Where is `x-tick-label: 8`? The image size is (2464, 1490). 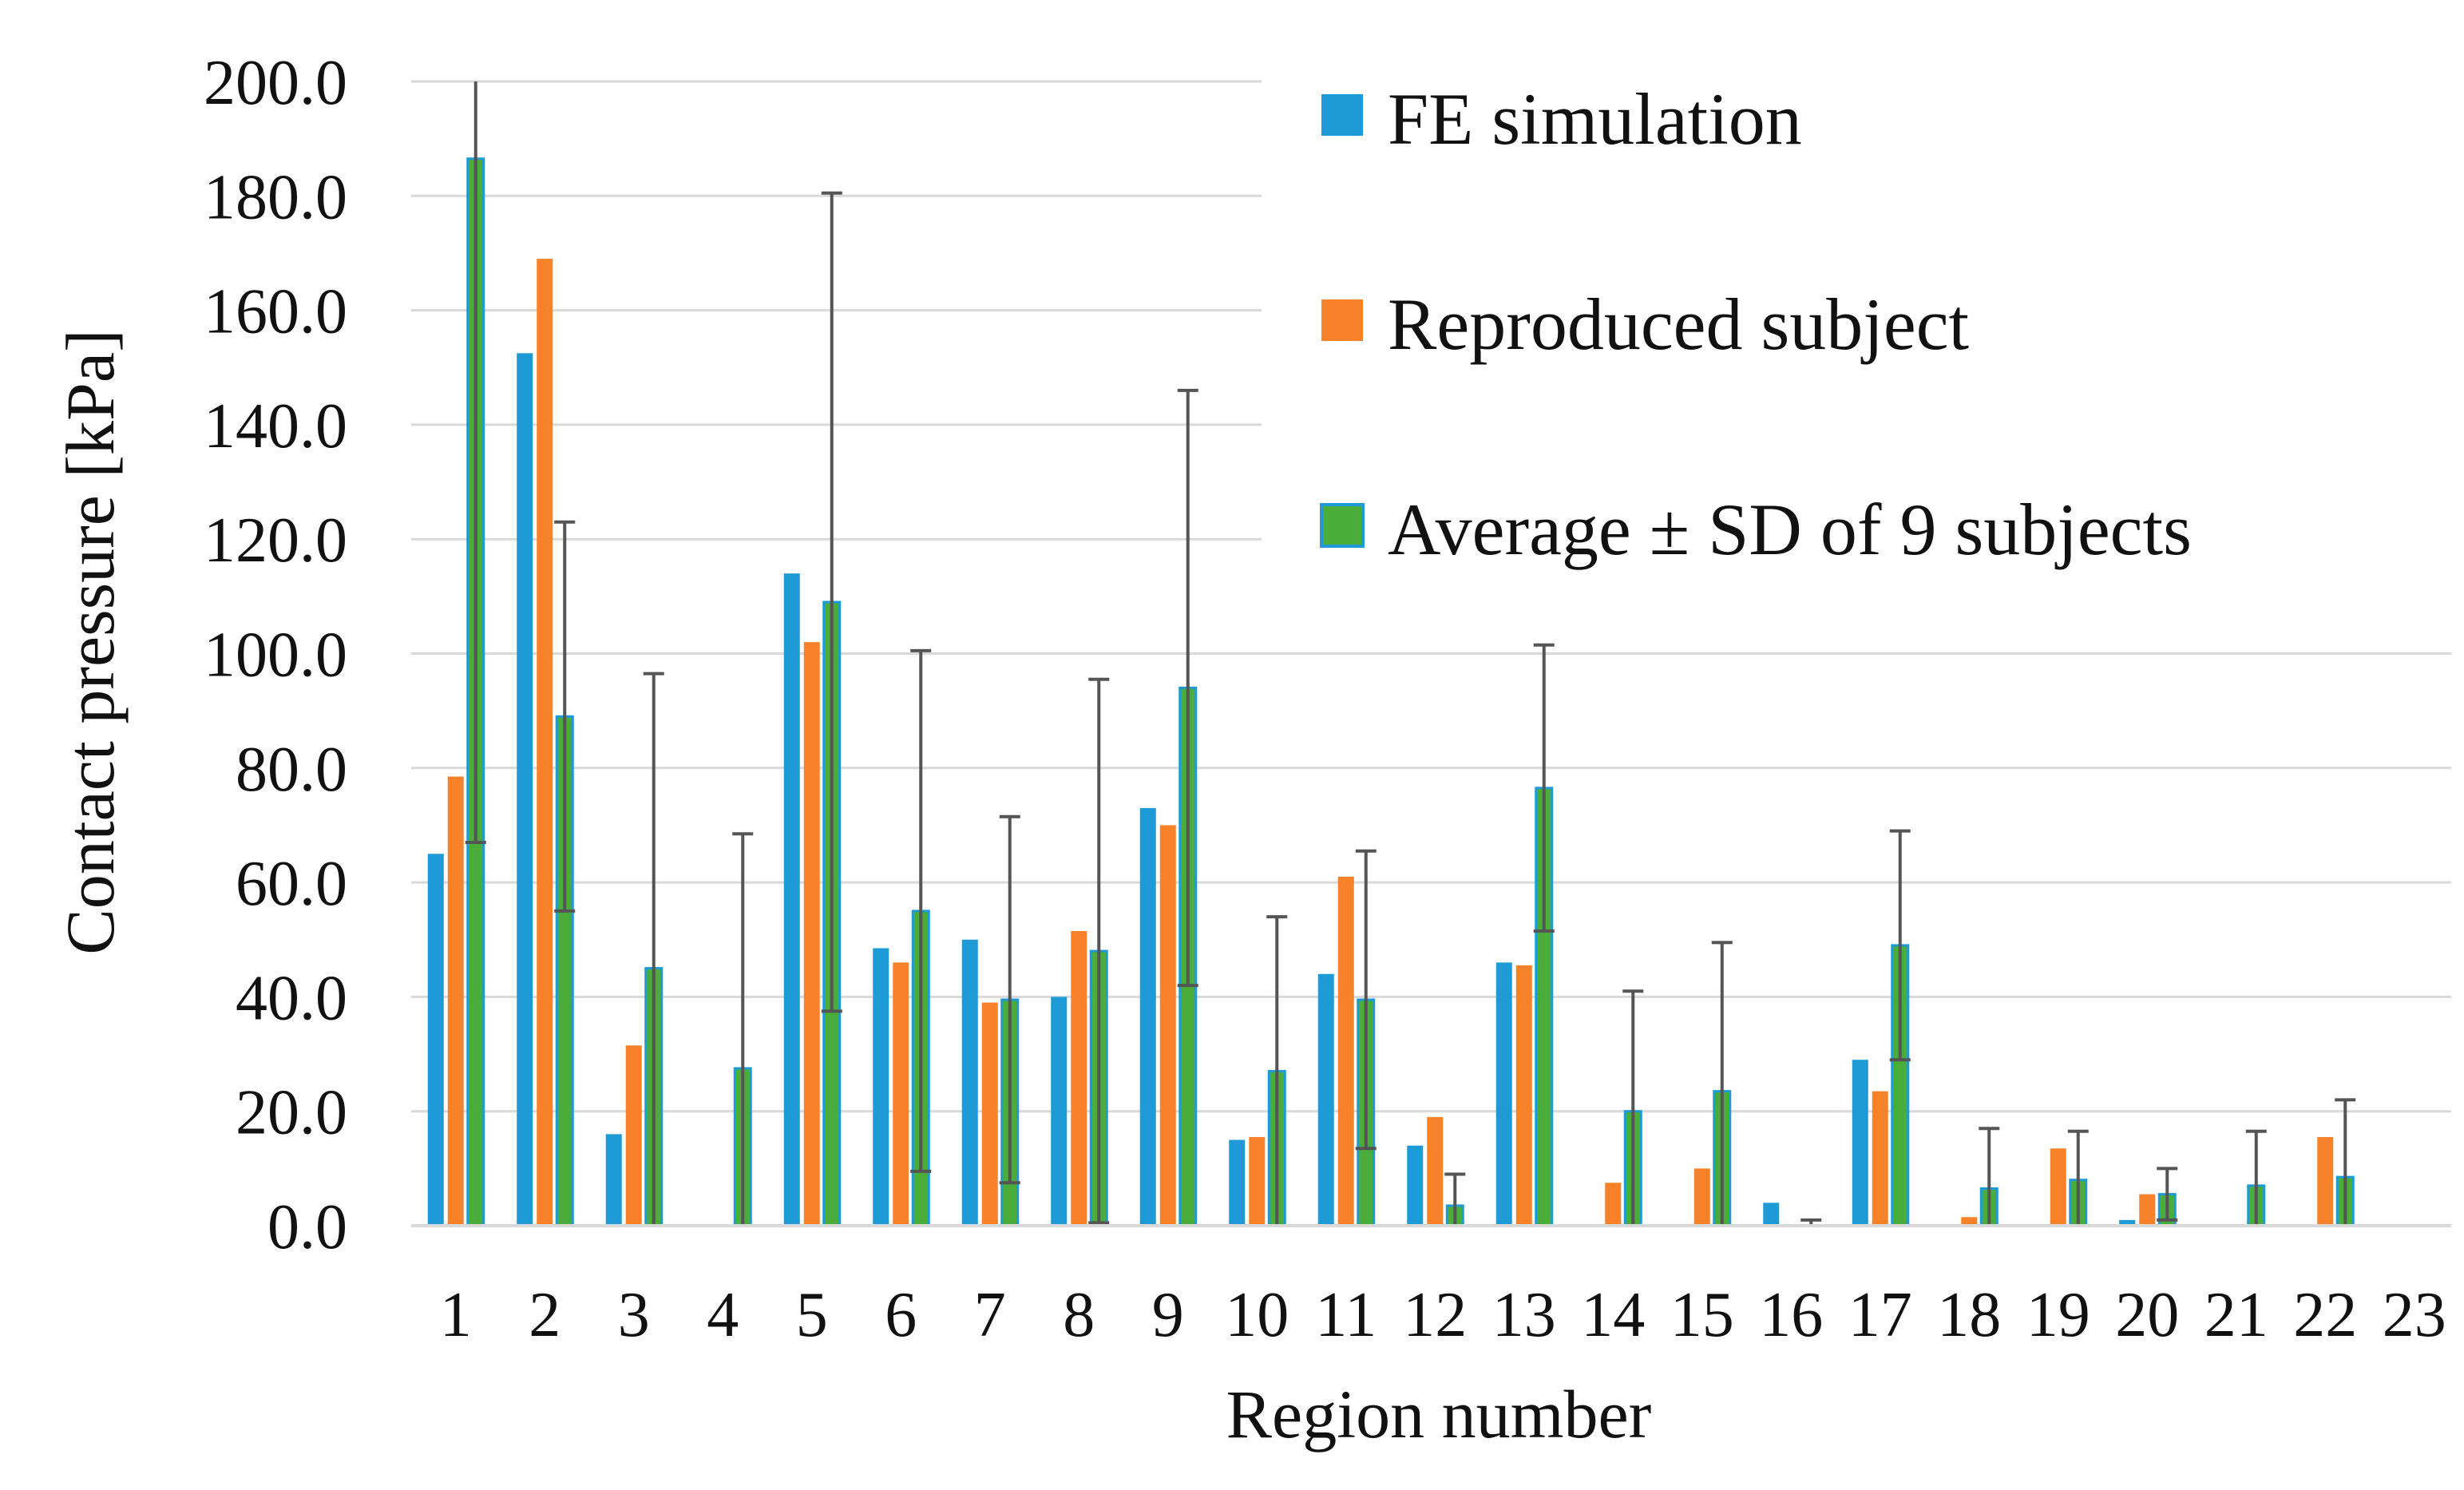
x-tick-label: 8 is located at coordinates (1079, 1315).